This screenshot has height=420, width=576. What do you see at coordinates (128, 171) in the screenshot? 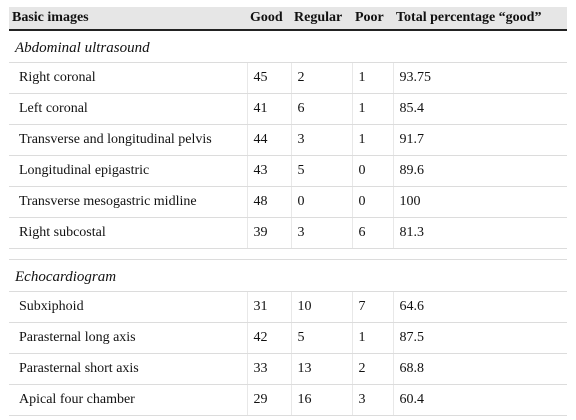
I see `cell-image-name: Longitudinal epigastric` at bounding box center [128, 171].